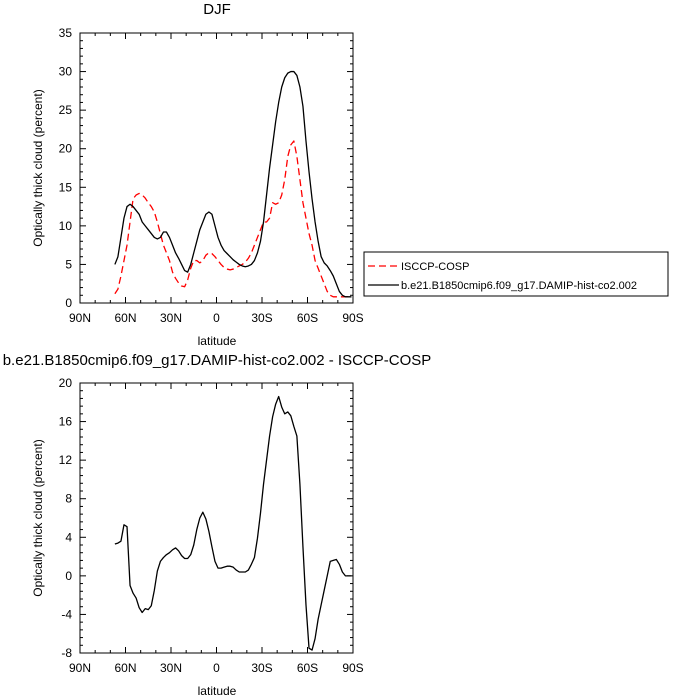 This screenshot has width=700, height=700. I want to click on top-x-tick-label: 90S, so click(352, 318).